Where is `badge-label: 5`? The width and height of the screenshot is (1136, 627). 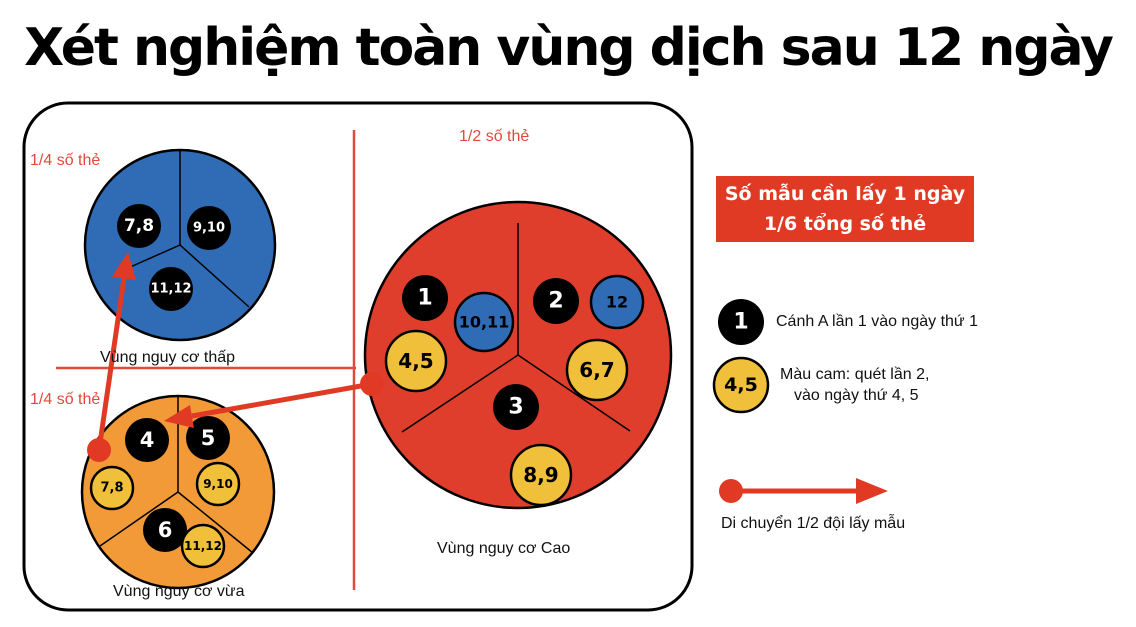
badge-label: 5 is located at coordinates (208, 438).